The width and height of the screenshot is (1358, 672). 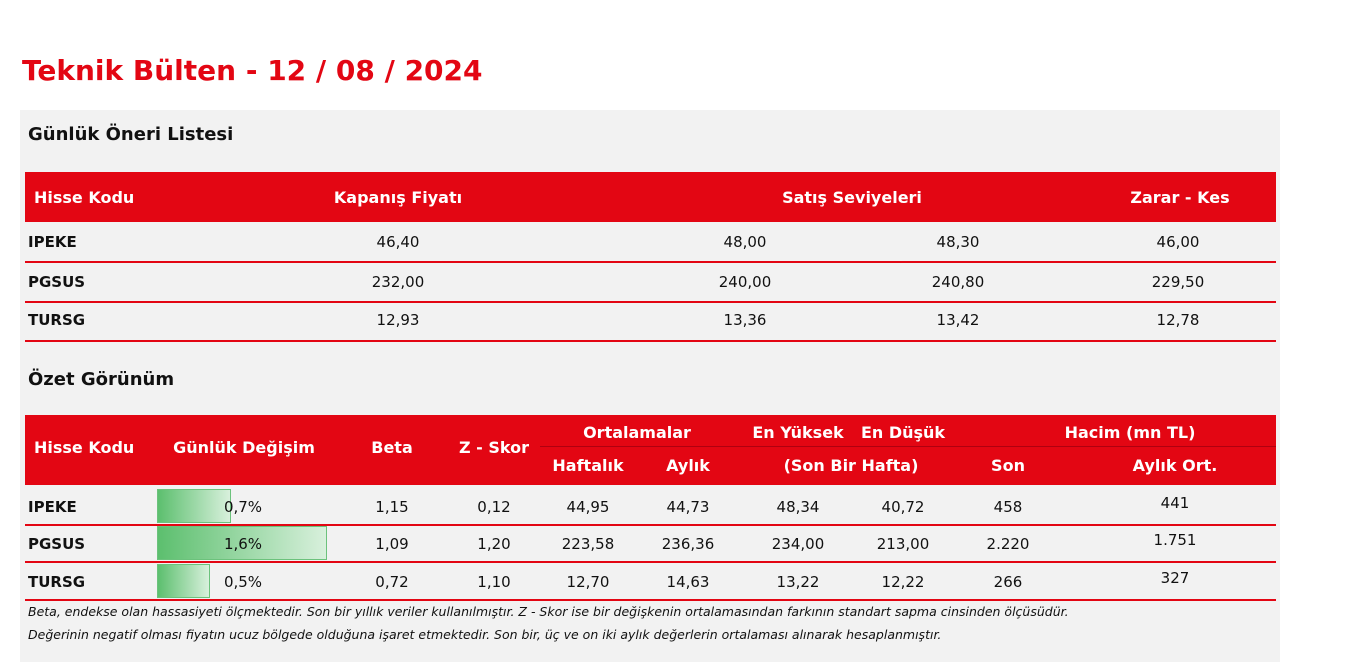 What do you see at coordinates (494, 507) in the screenshot?
I see `cell: 0,12` at bounding box center [494, 507].